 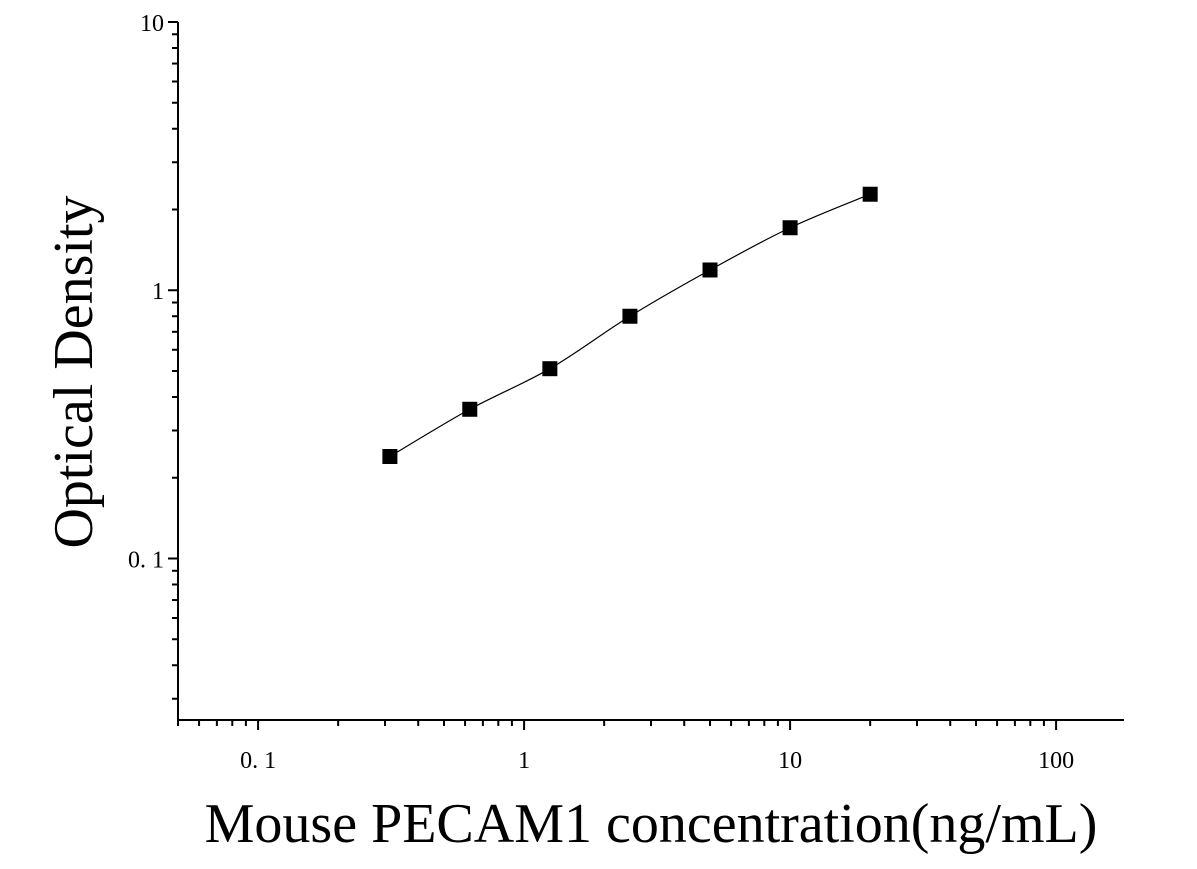 I want to click on fit-curve-layer, so click(x=630, y=325).